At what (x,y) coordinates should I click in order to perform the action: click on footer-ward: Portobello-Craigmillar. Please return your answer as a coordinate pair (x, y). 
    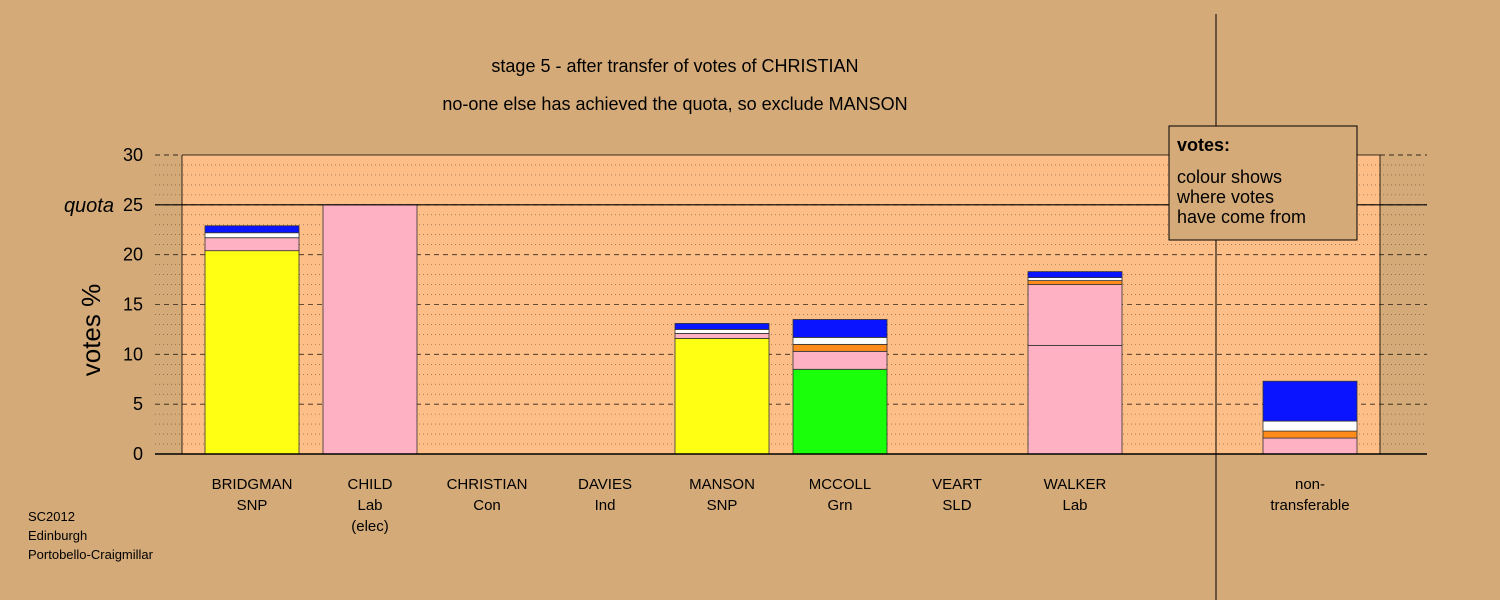
    Looking at the image, I should click on (90, 554).